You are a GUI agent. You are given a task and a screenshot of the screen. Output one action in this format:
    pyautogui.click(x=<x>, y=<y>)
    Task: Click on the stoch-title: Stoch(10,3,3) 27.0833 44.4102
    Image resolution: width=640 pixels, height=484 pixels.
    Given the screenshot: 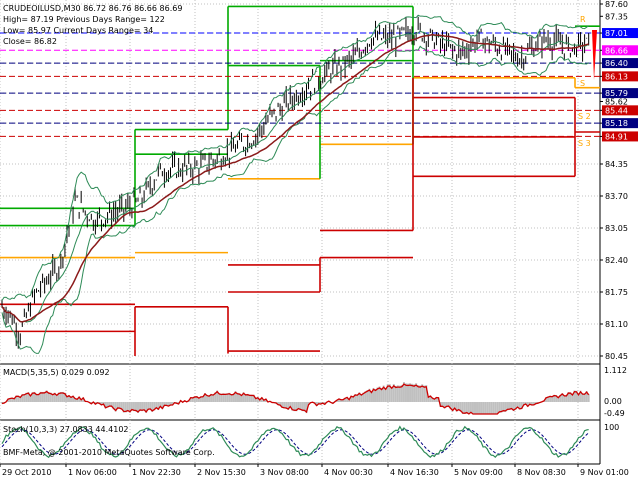 What is the action you would take?
    pyautogui.click(x=66, y=429)
    